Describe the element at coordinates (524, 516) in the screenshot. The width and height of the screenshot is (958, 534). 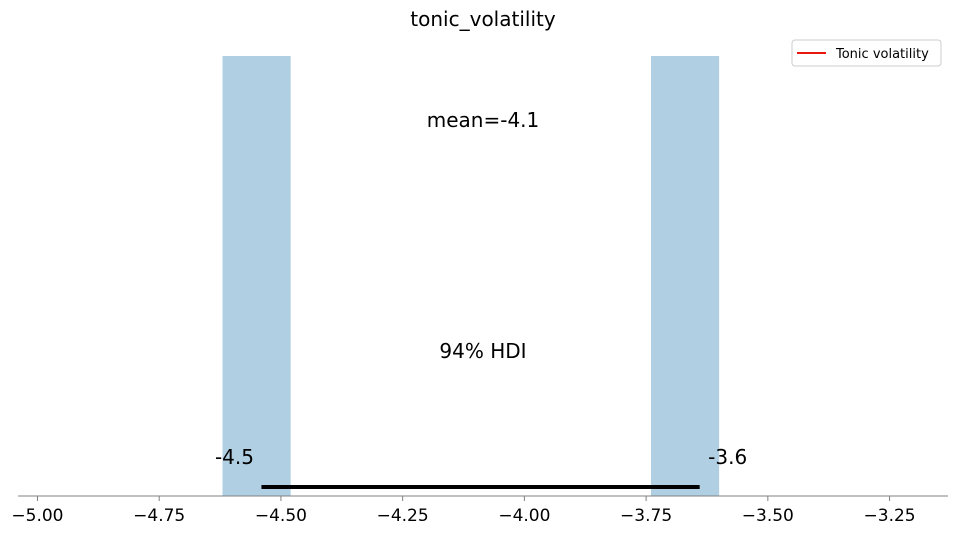
I see `x-tick-label: −4.00` at that location.